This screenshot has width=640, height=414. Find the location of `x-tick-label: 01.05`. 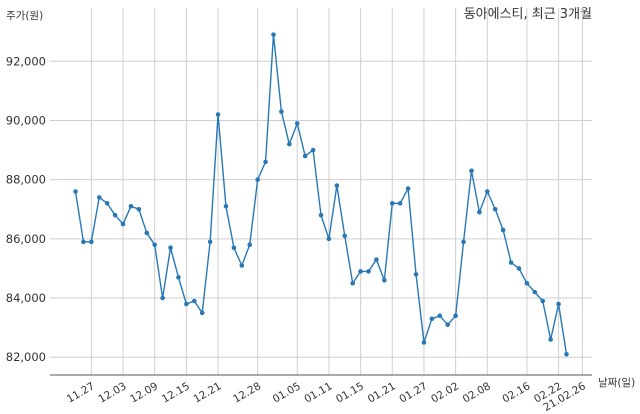

x-tick-label: 01.05 is located at coordinates (287, 392).